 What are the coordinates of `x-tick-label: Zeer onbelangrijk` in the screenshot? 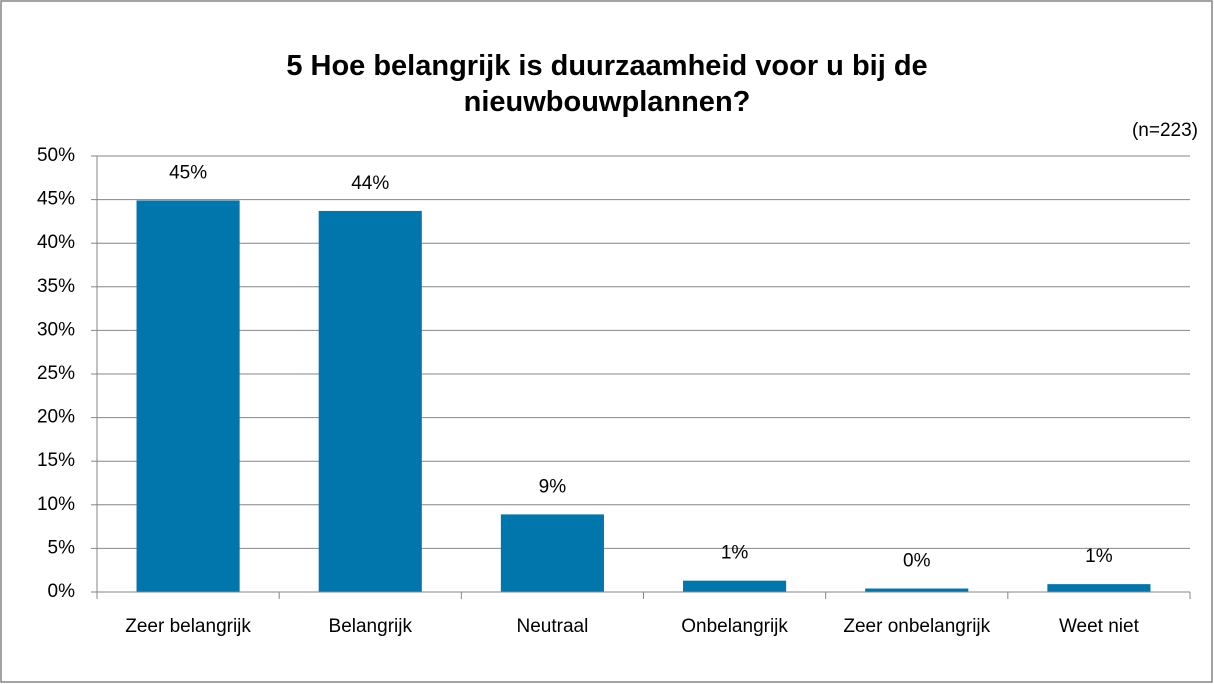 It's located at (916, 626).